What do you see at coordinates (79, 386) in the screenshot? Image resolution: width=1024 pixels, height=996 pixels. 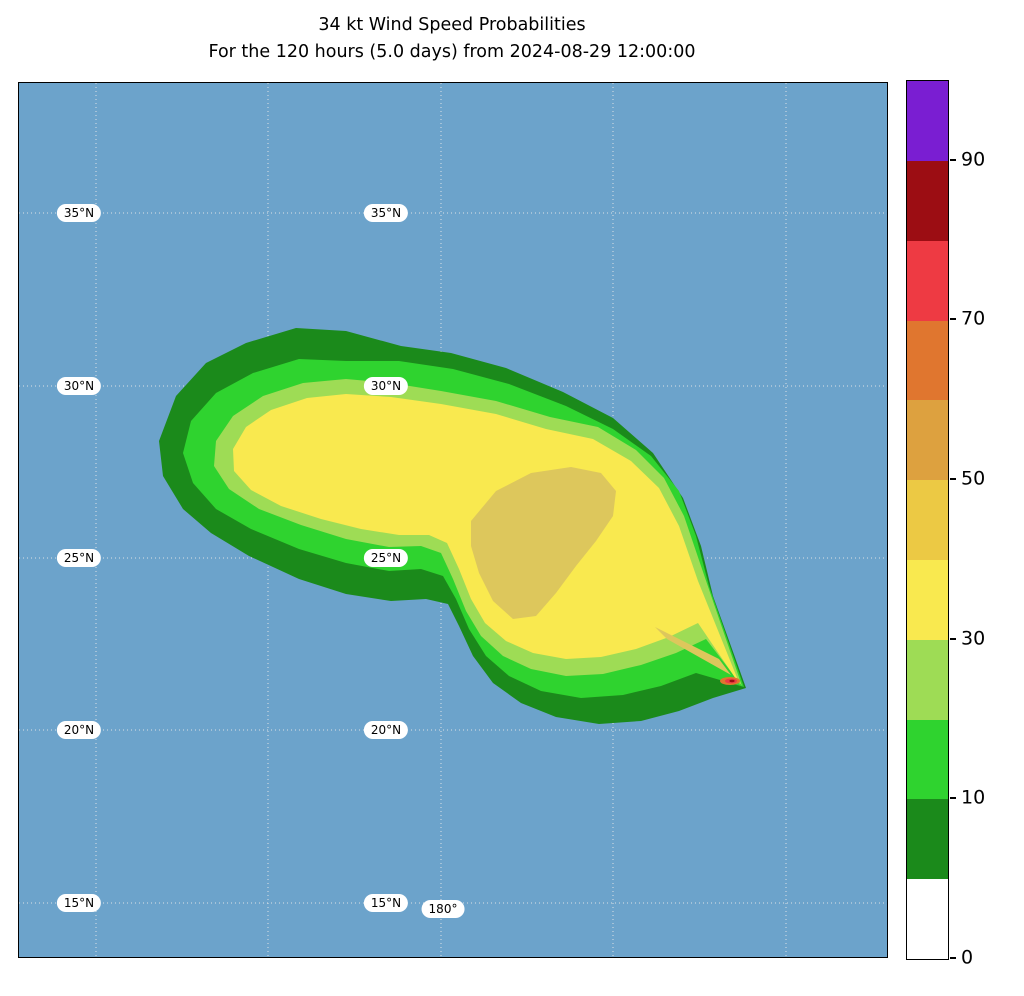 I see `lat-label-30n-left: 30°N` at bounding box center [79, 386].